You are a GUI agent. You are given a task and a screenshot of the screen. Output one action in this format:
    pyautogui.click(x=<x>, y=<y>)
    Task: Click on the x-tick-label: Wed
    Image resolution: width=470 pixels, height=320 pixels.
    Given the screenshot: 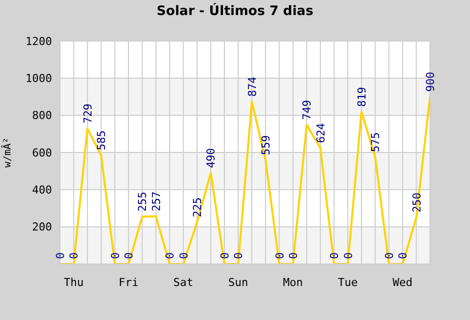 What is the action you would take?
    pyautogui.click(x=402, y=282)
    